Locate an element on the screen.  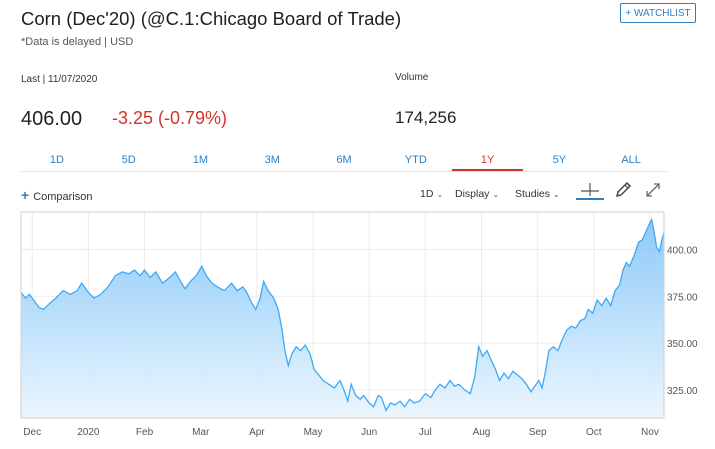
comparison-button: + Comparison is located at coordinates (57, 195).